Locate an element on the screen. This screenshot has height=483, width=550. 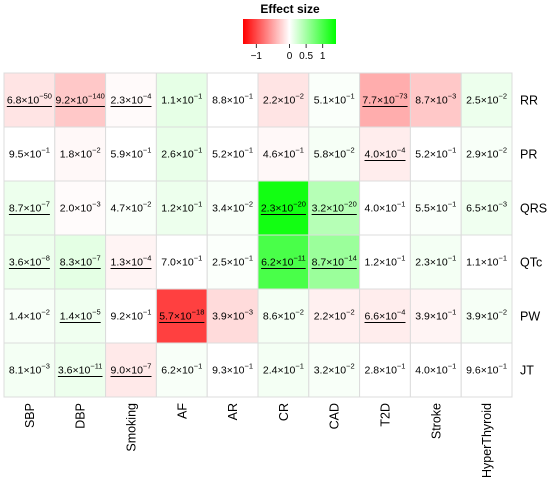
column-label-dbp: DBP is located at coordinates (81, 416).